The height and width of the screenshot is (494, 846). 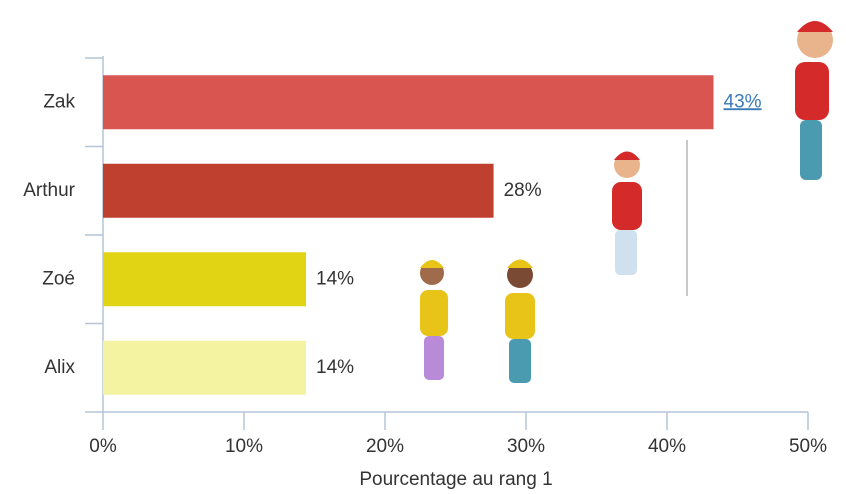 I want to click on y-tick-label: Zak, so click(x=59, y=101).